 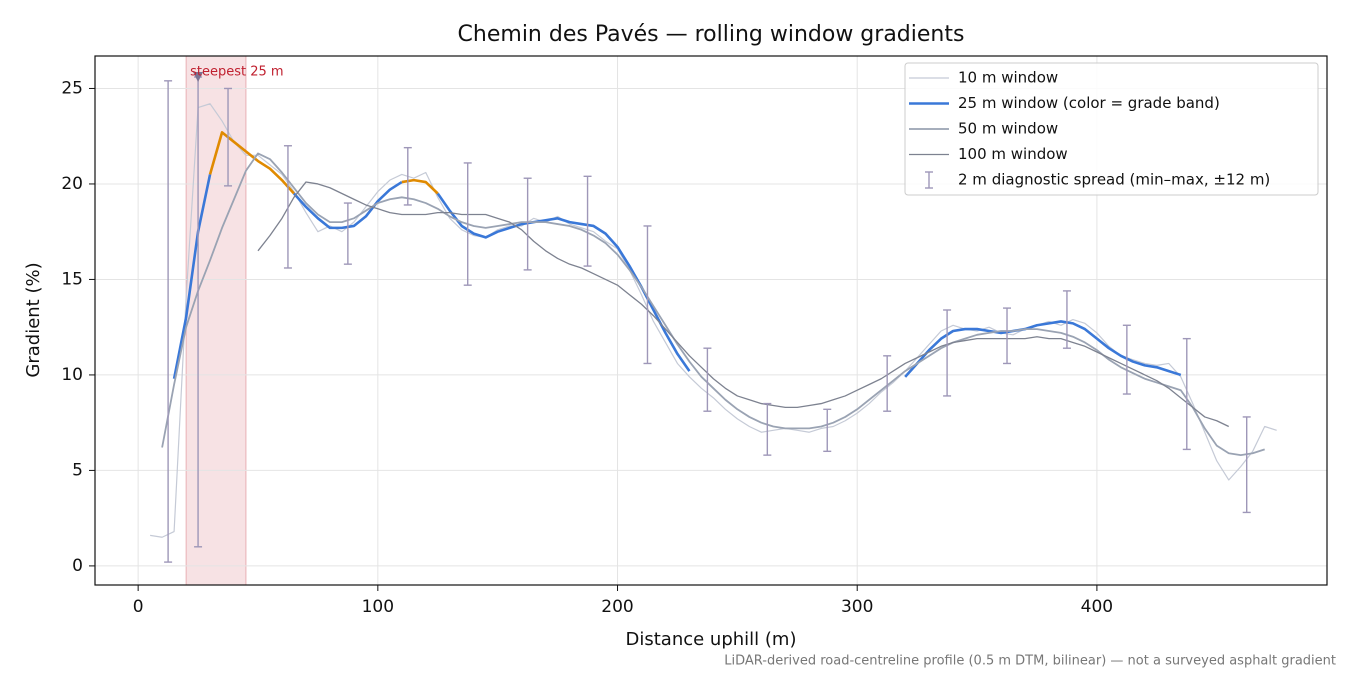 I want to click on x-tick-label: 0, so click(x=138, y=607).